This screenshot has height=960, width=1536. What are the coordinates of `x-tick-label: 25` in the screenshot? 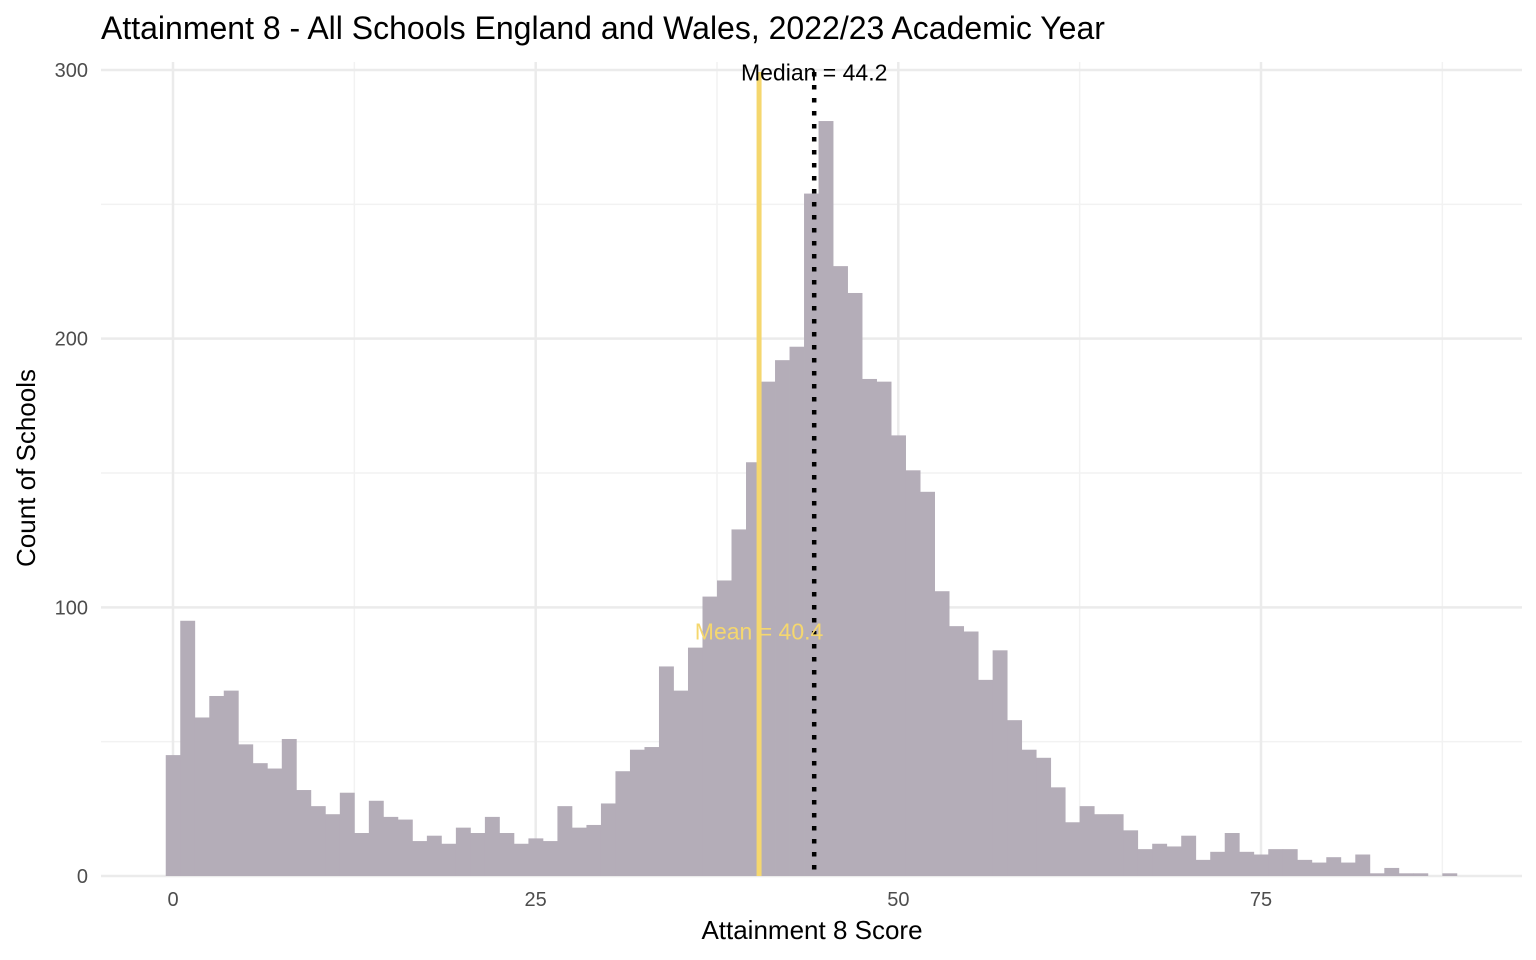 It's located at (536, 900).